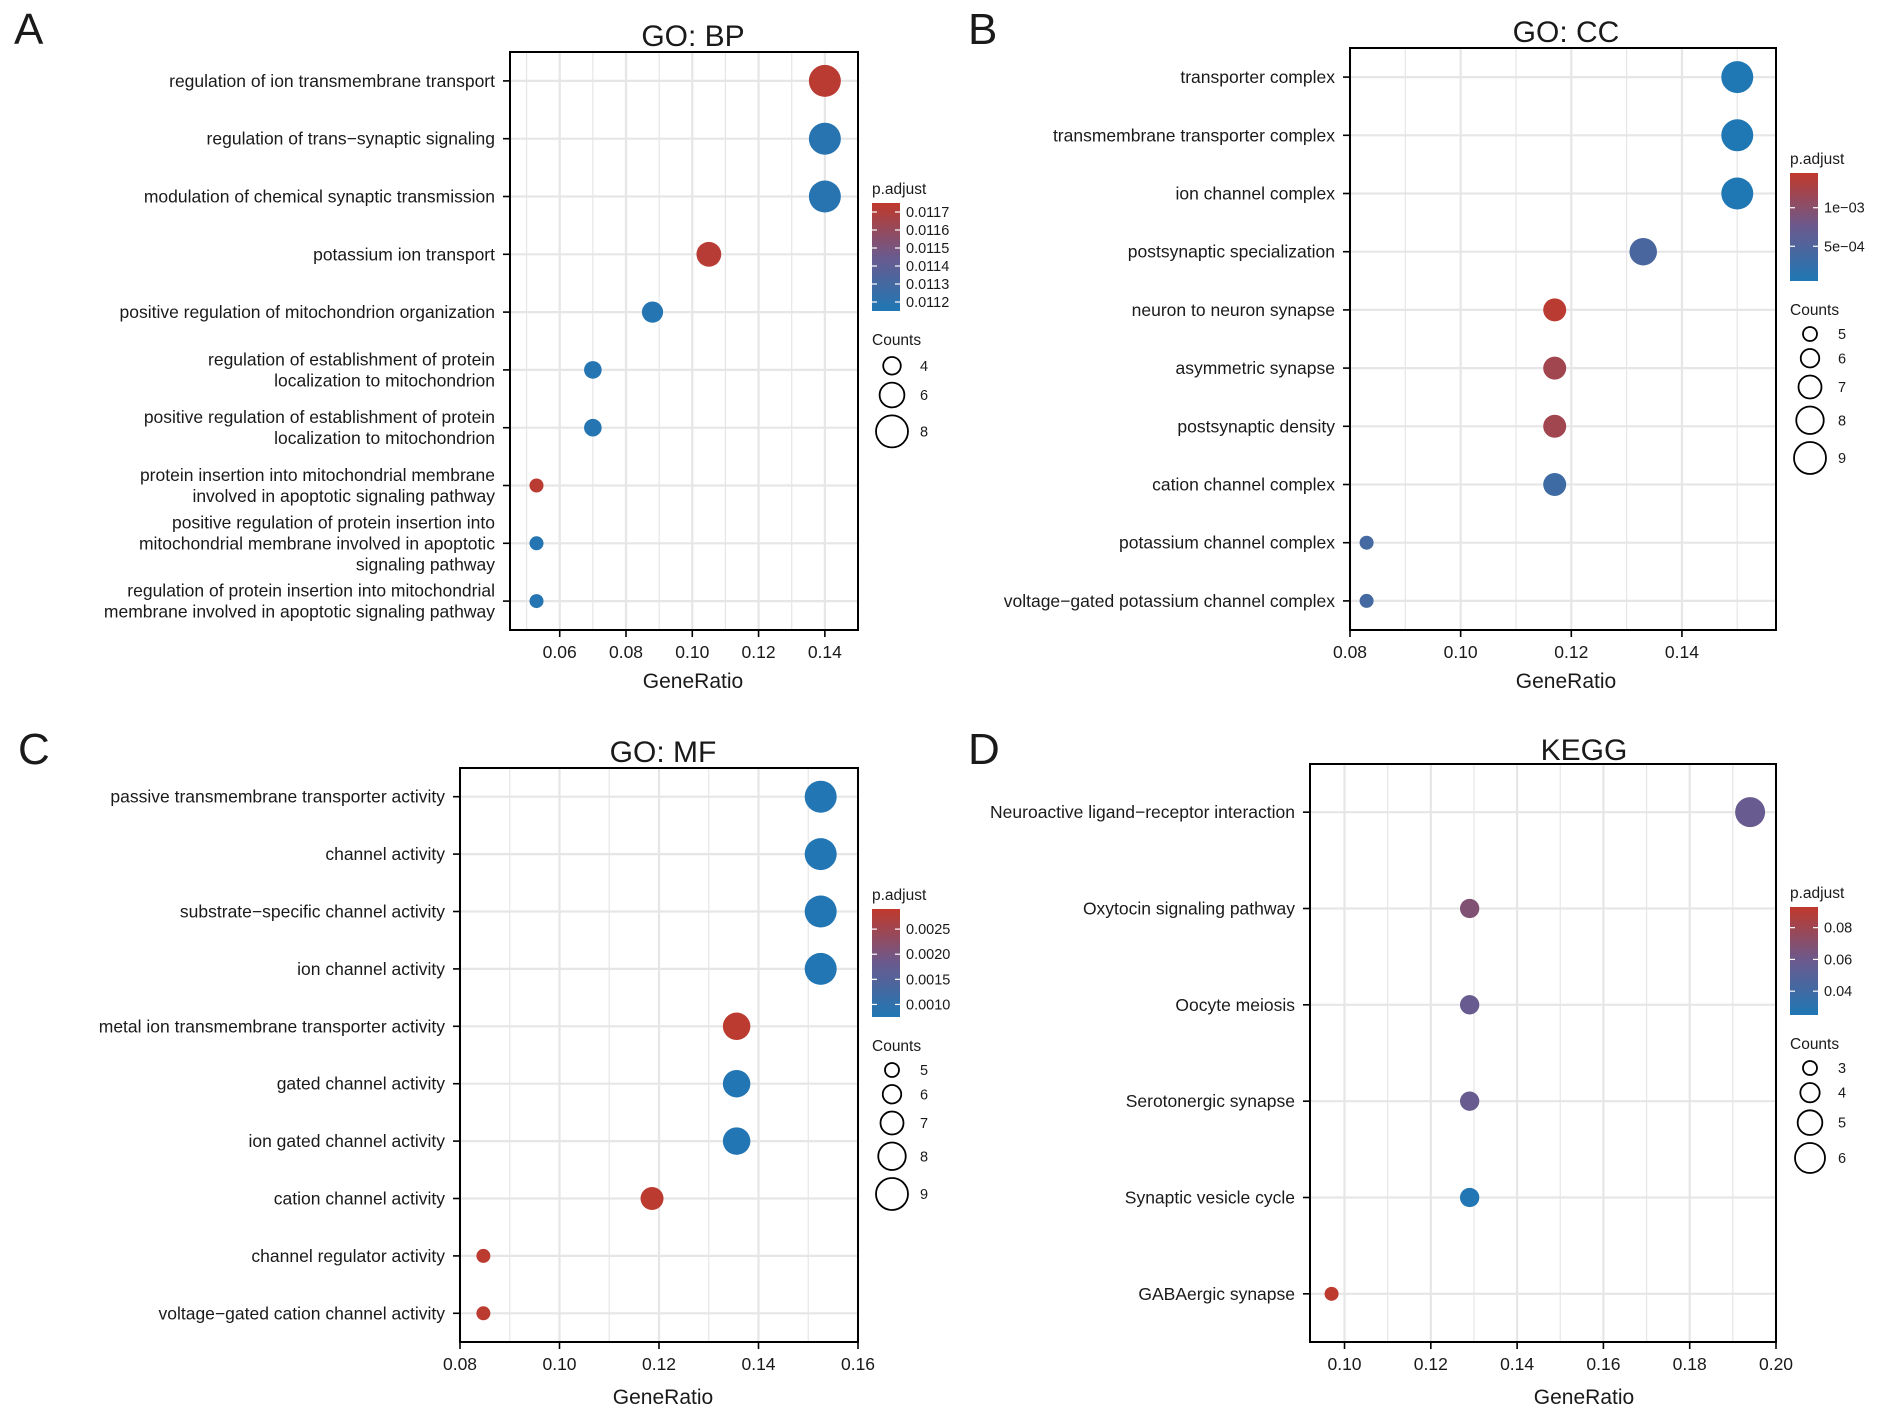 The image size is (1890, 1410). I want to click on y-tick-label: voltage−gated potassium channel complex, so click(1170, 601).